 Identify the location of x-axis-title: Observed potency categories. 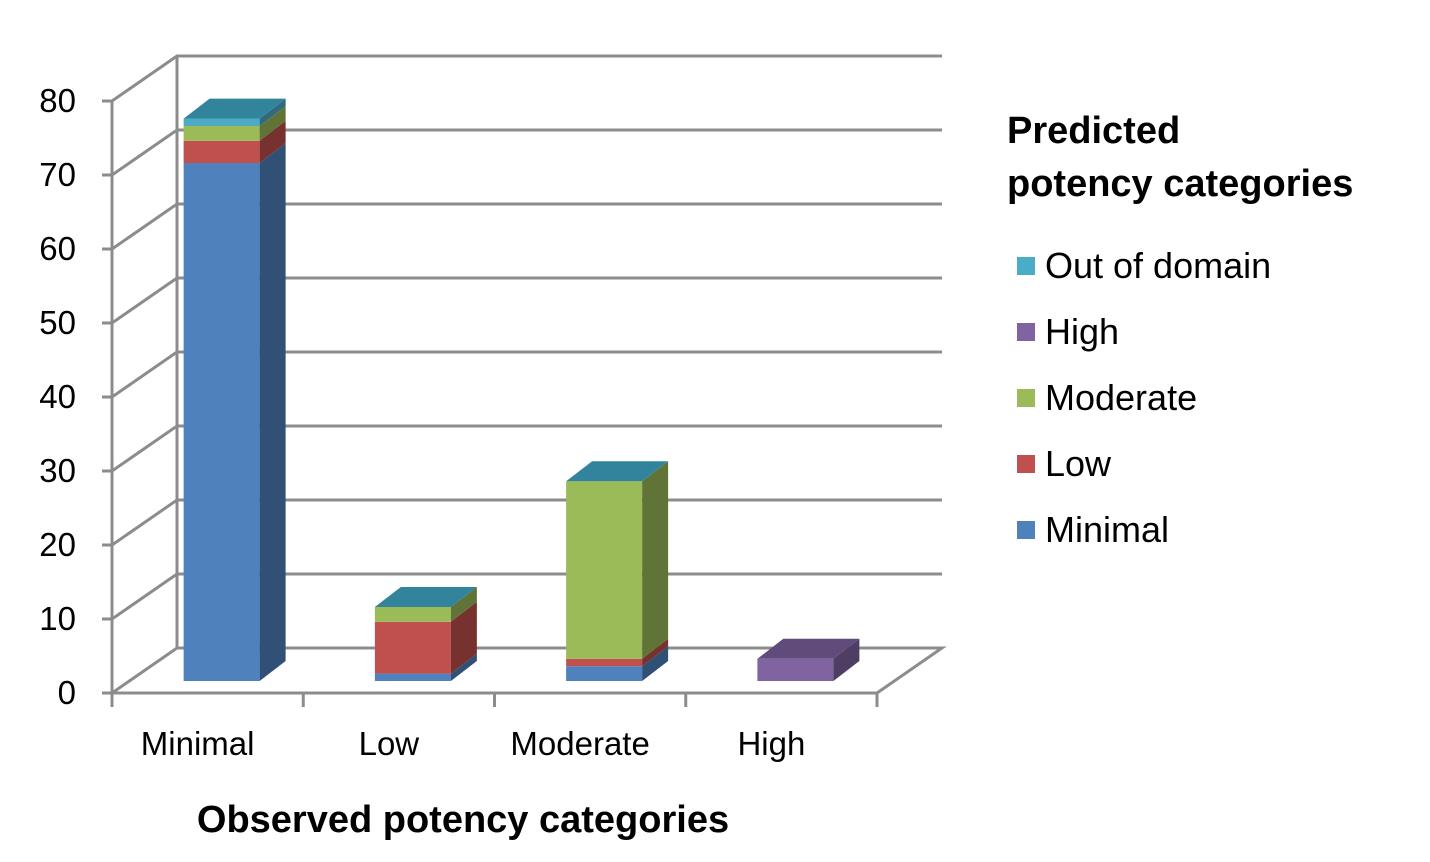
(463, 820).